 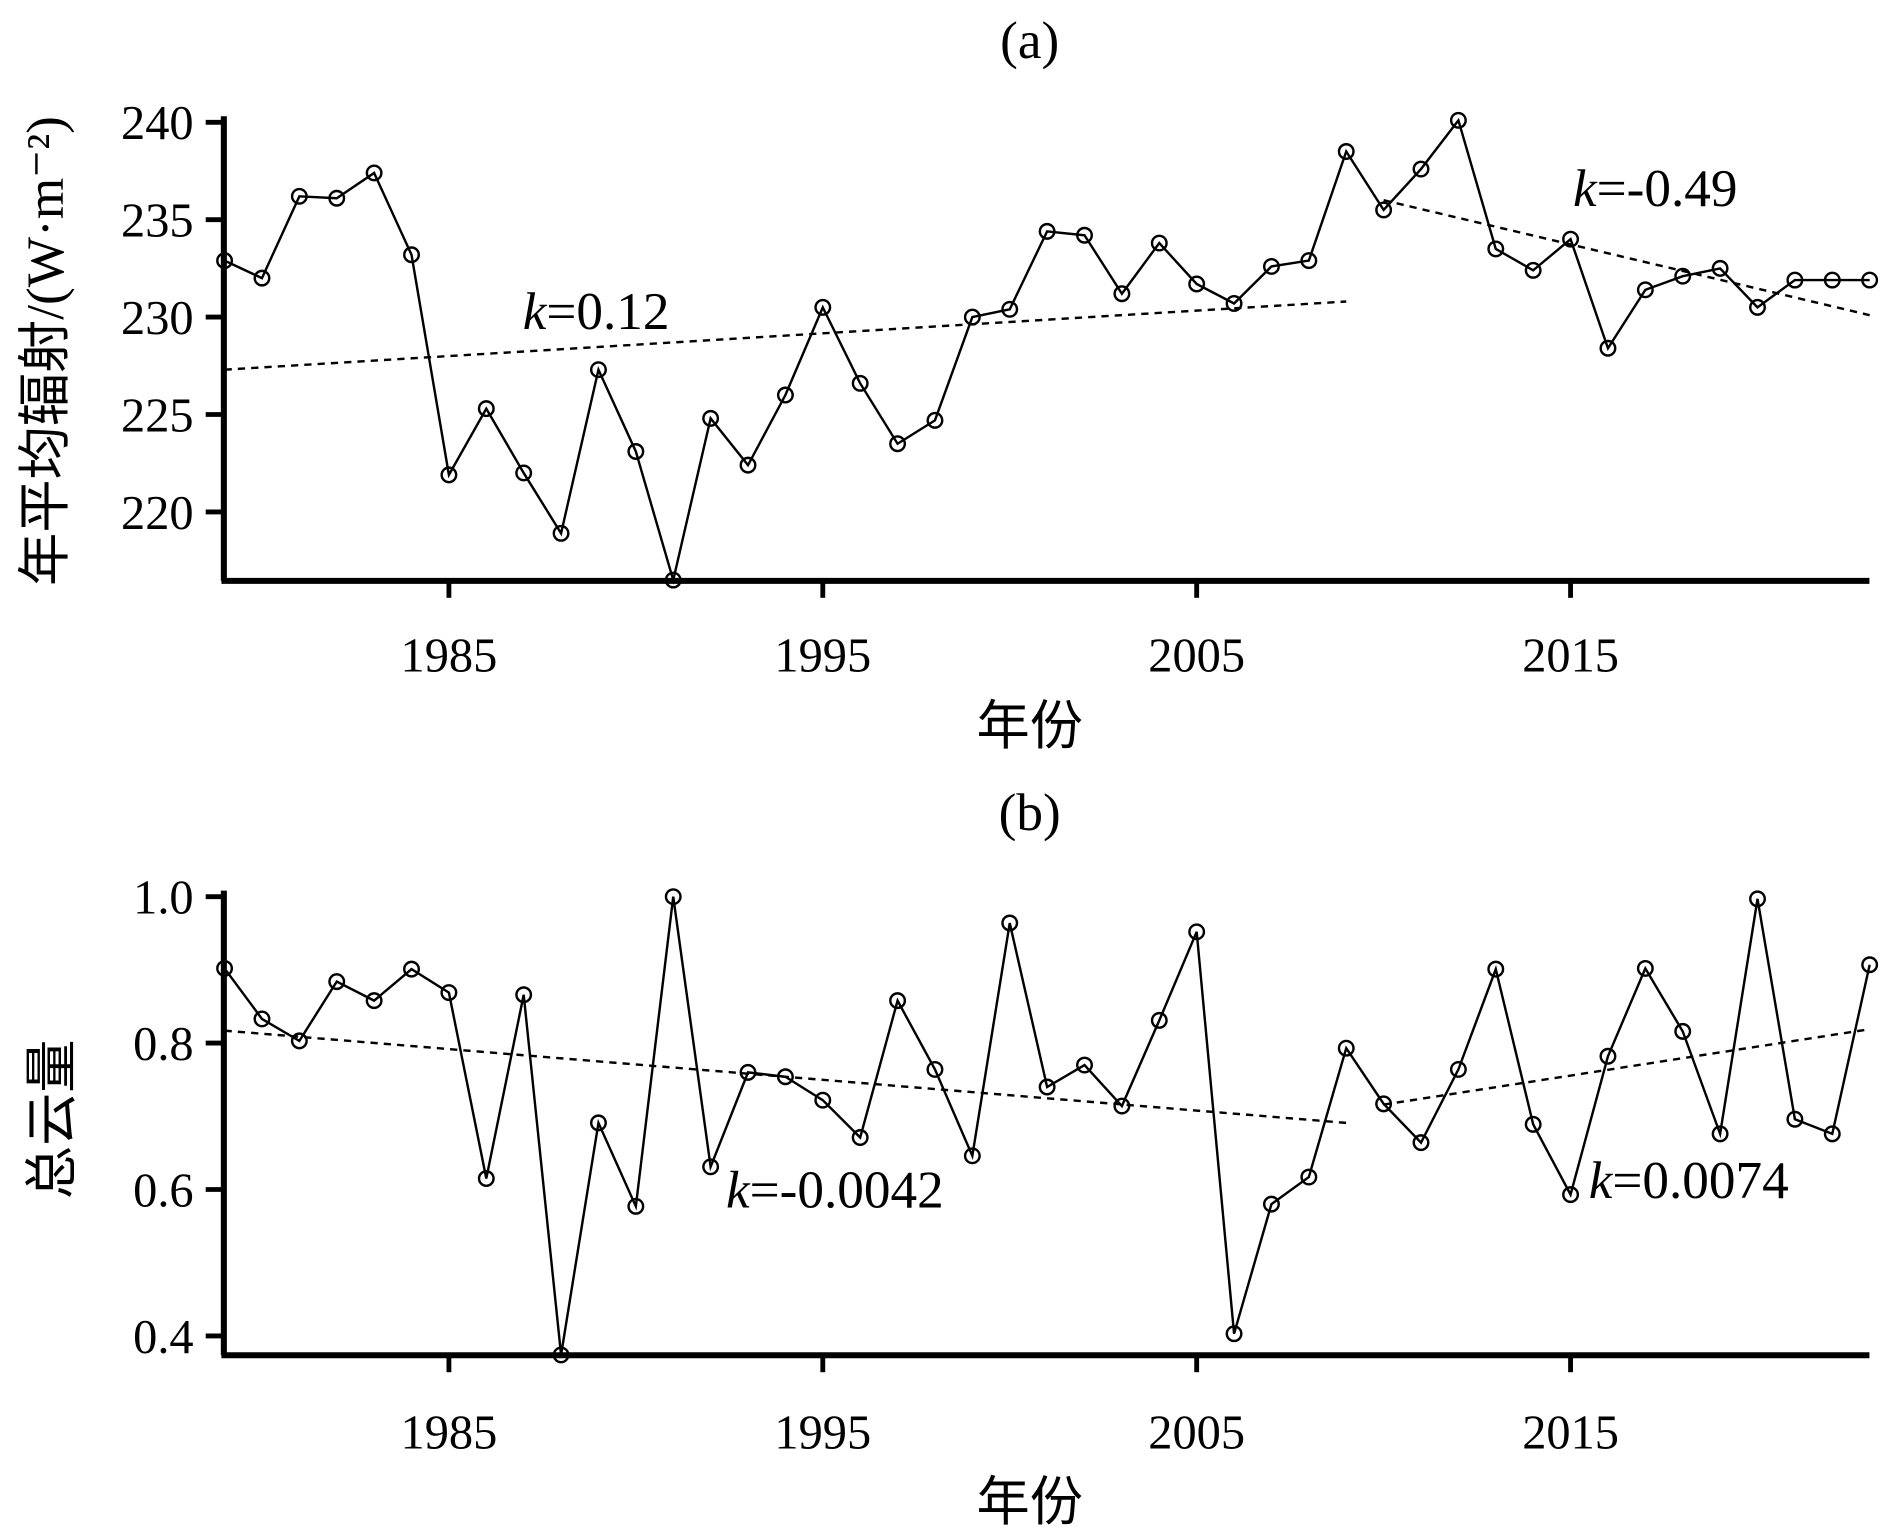 What do you see at coordinates (157, 123) in the screenshot?
I see `panel-a-y-tick-label: 240` at bounding box center [157, 123].